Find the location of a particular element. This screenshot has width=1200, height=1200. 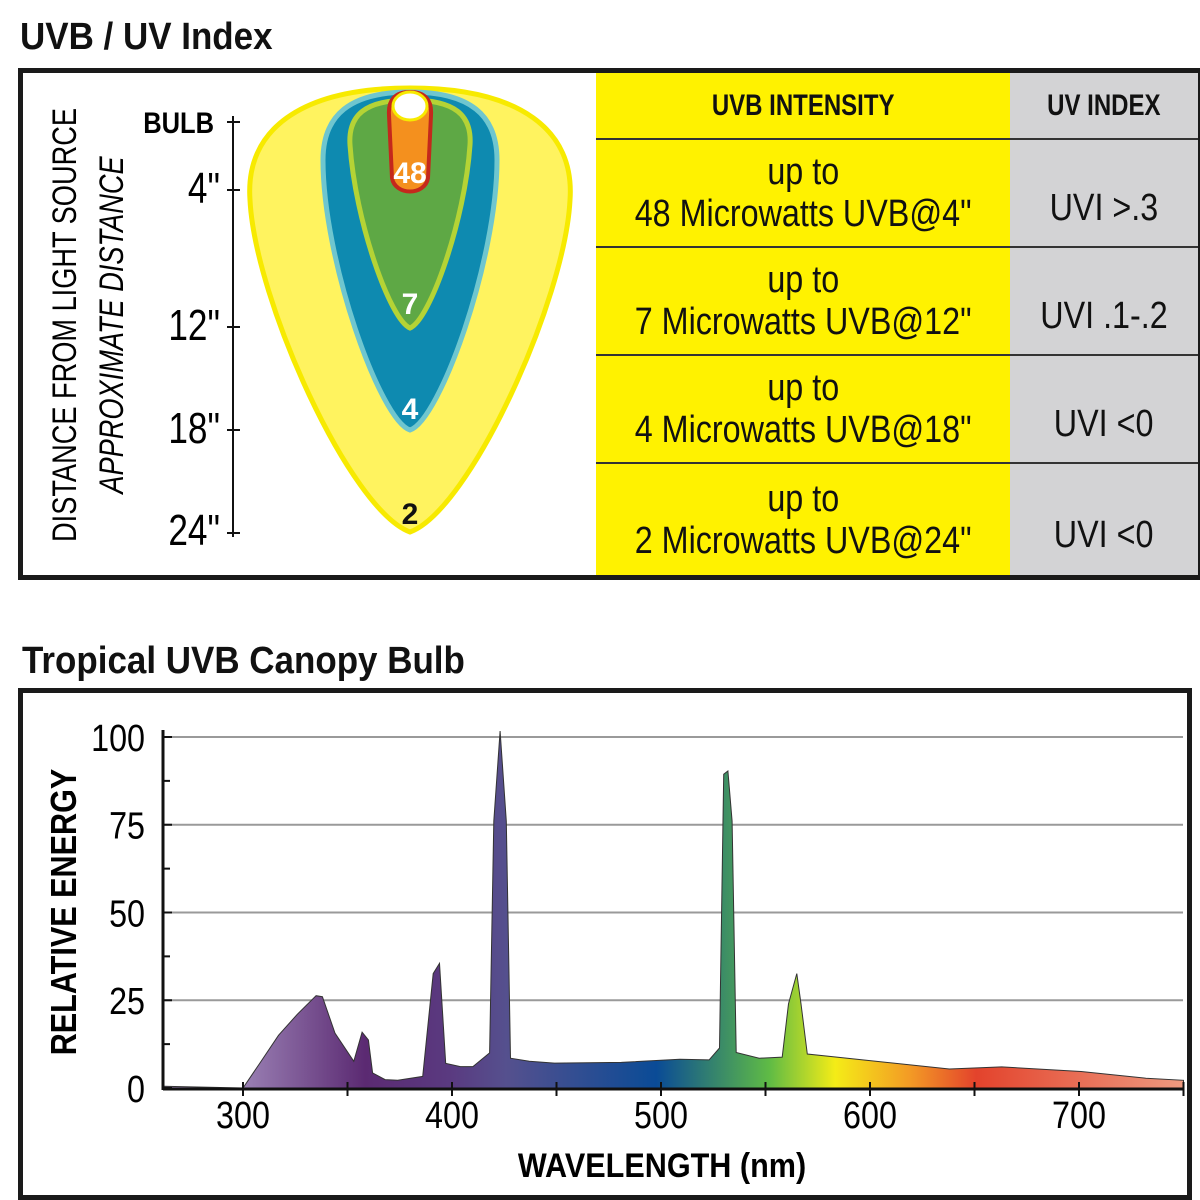

x-tick-label: 500 is located at coordinates (661, 1116).